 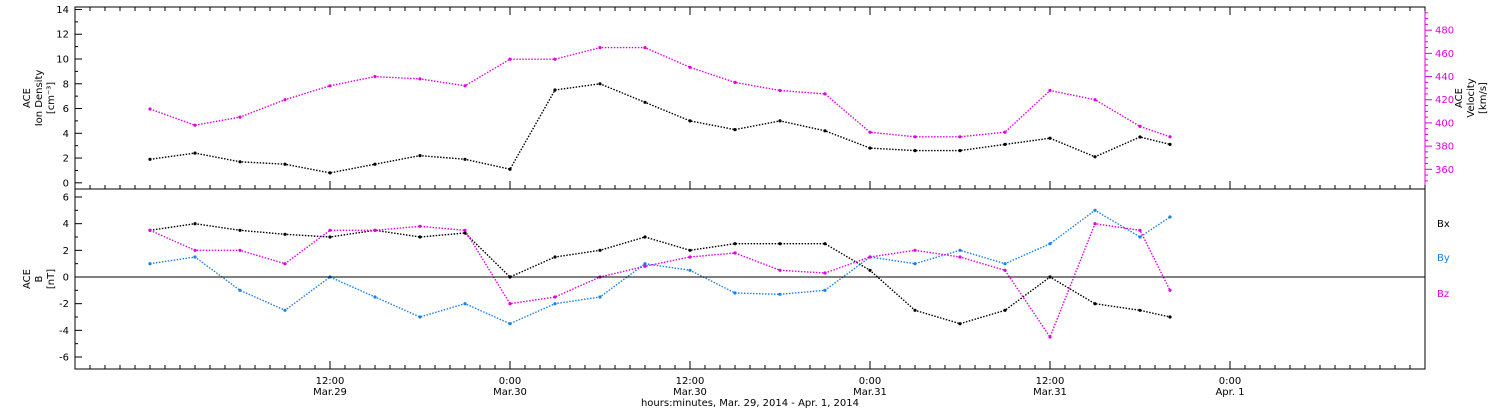 What do you see at coordinates (27, 279) in the screenshot?
I see `bottom-ylabel-line1: ACE` at bounding box center [27, 279].